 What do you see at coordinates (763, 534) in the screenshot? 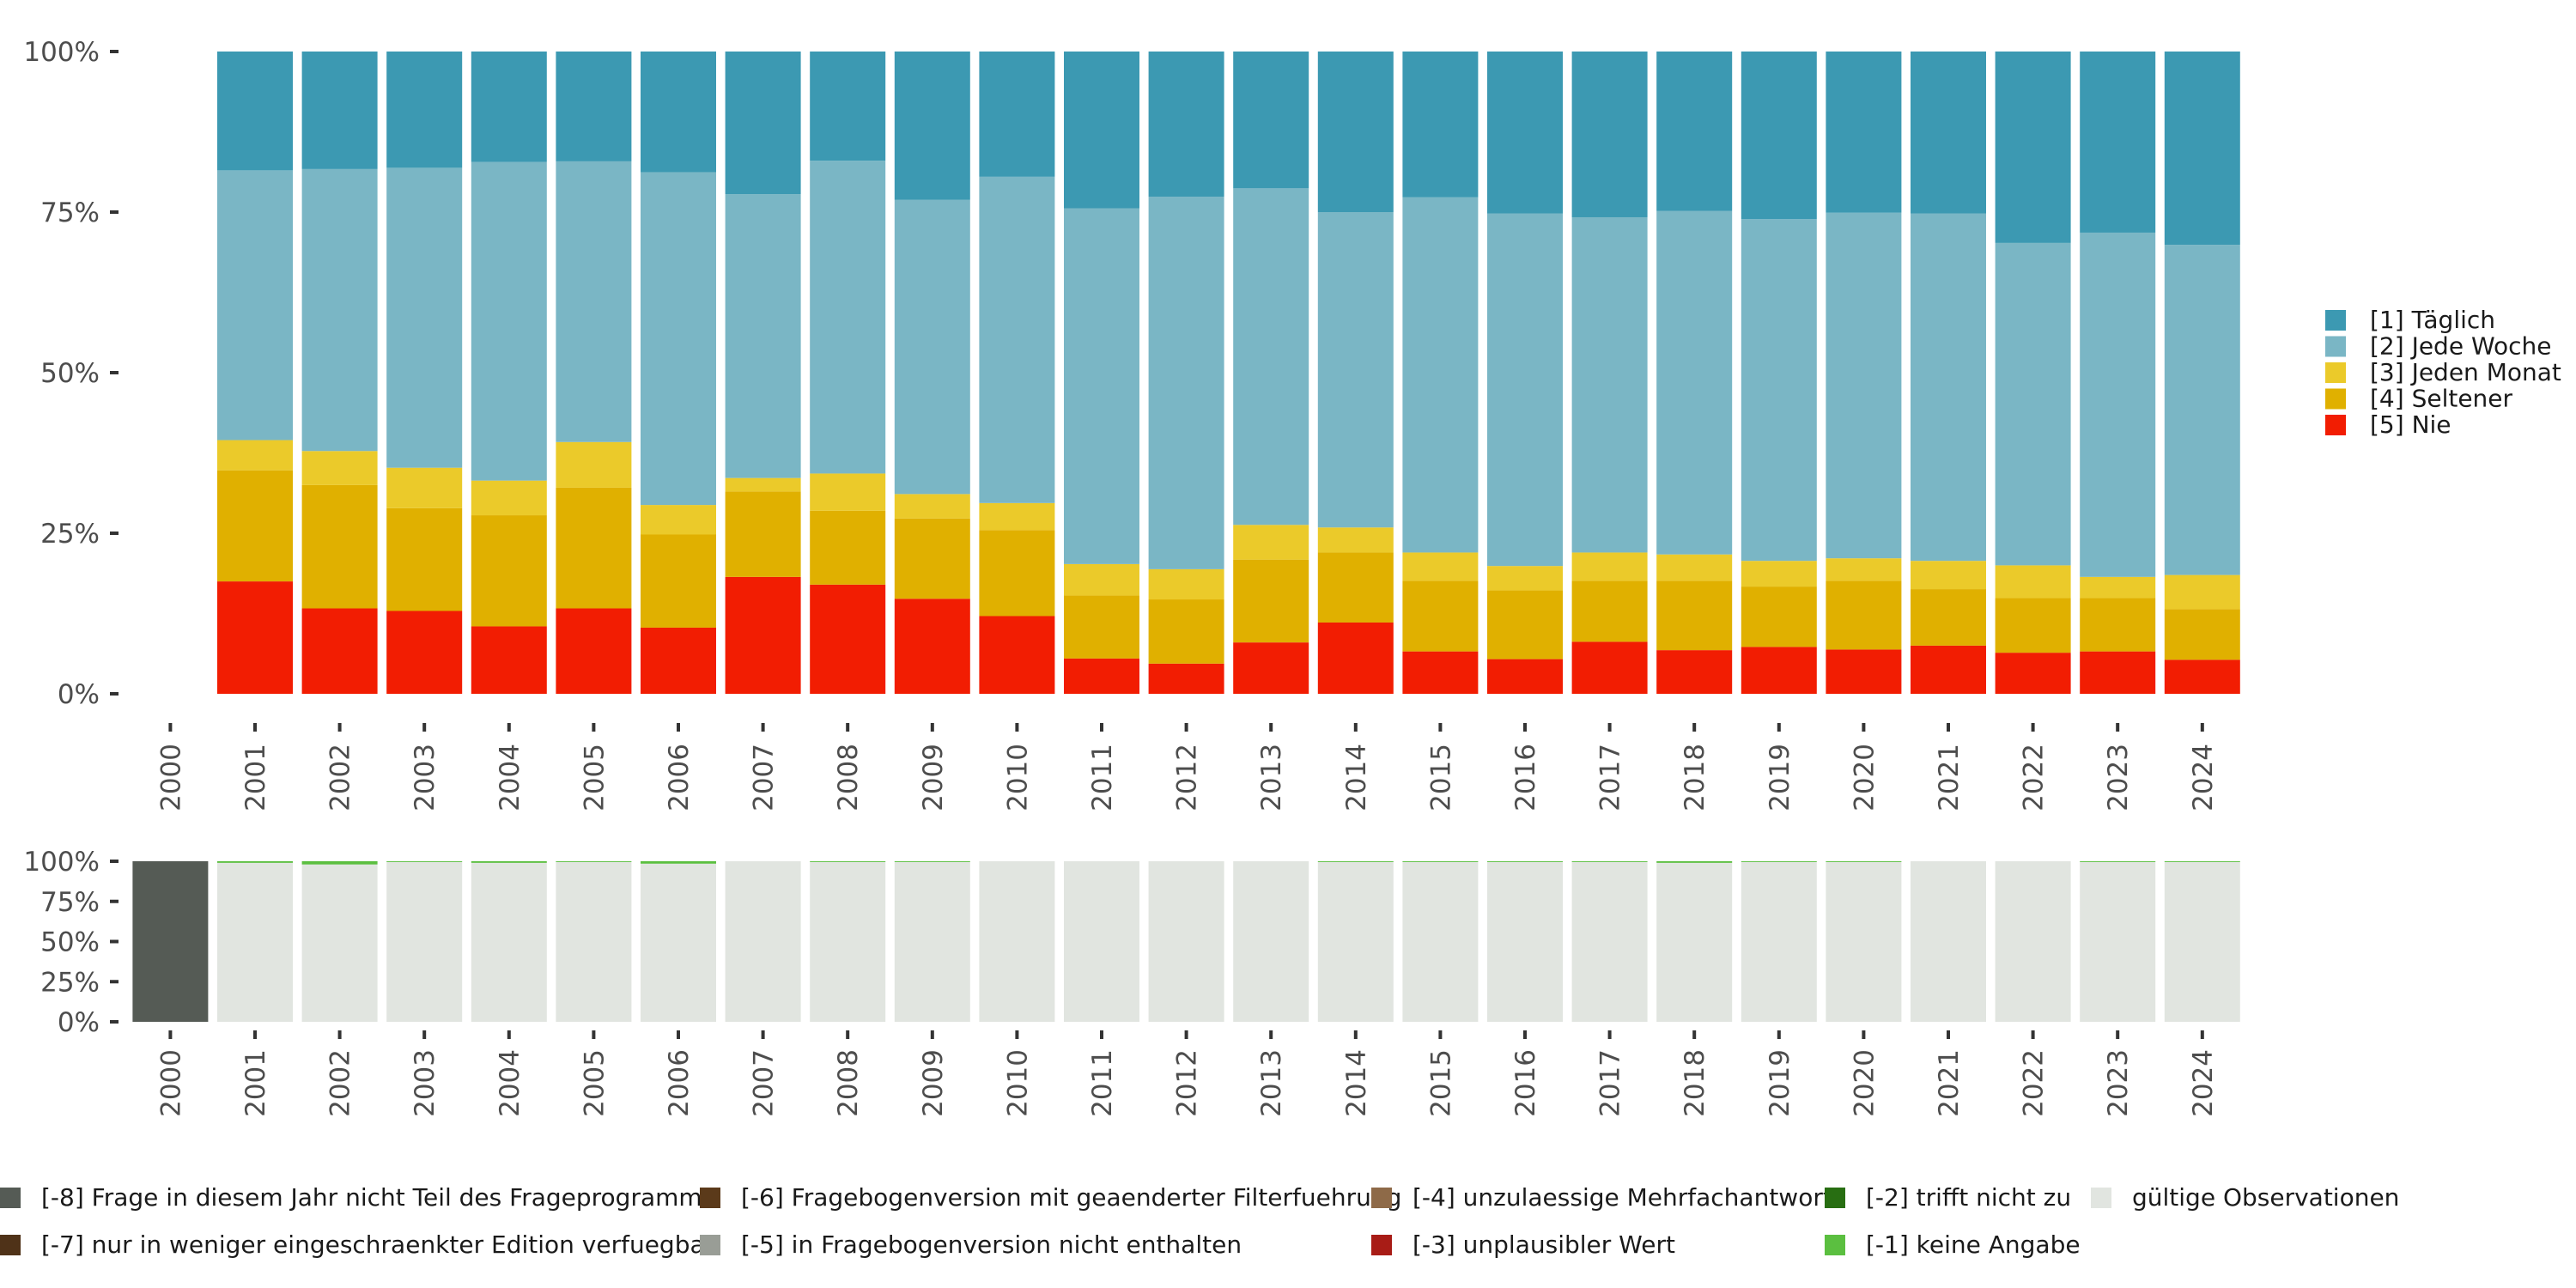
I see `bar-segment-2007` at bounding box center [763, 534].